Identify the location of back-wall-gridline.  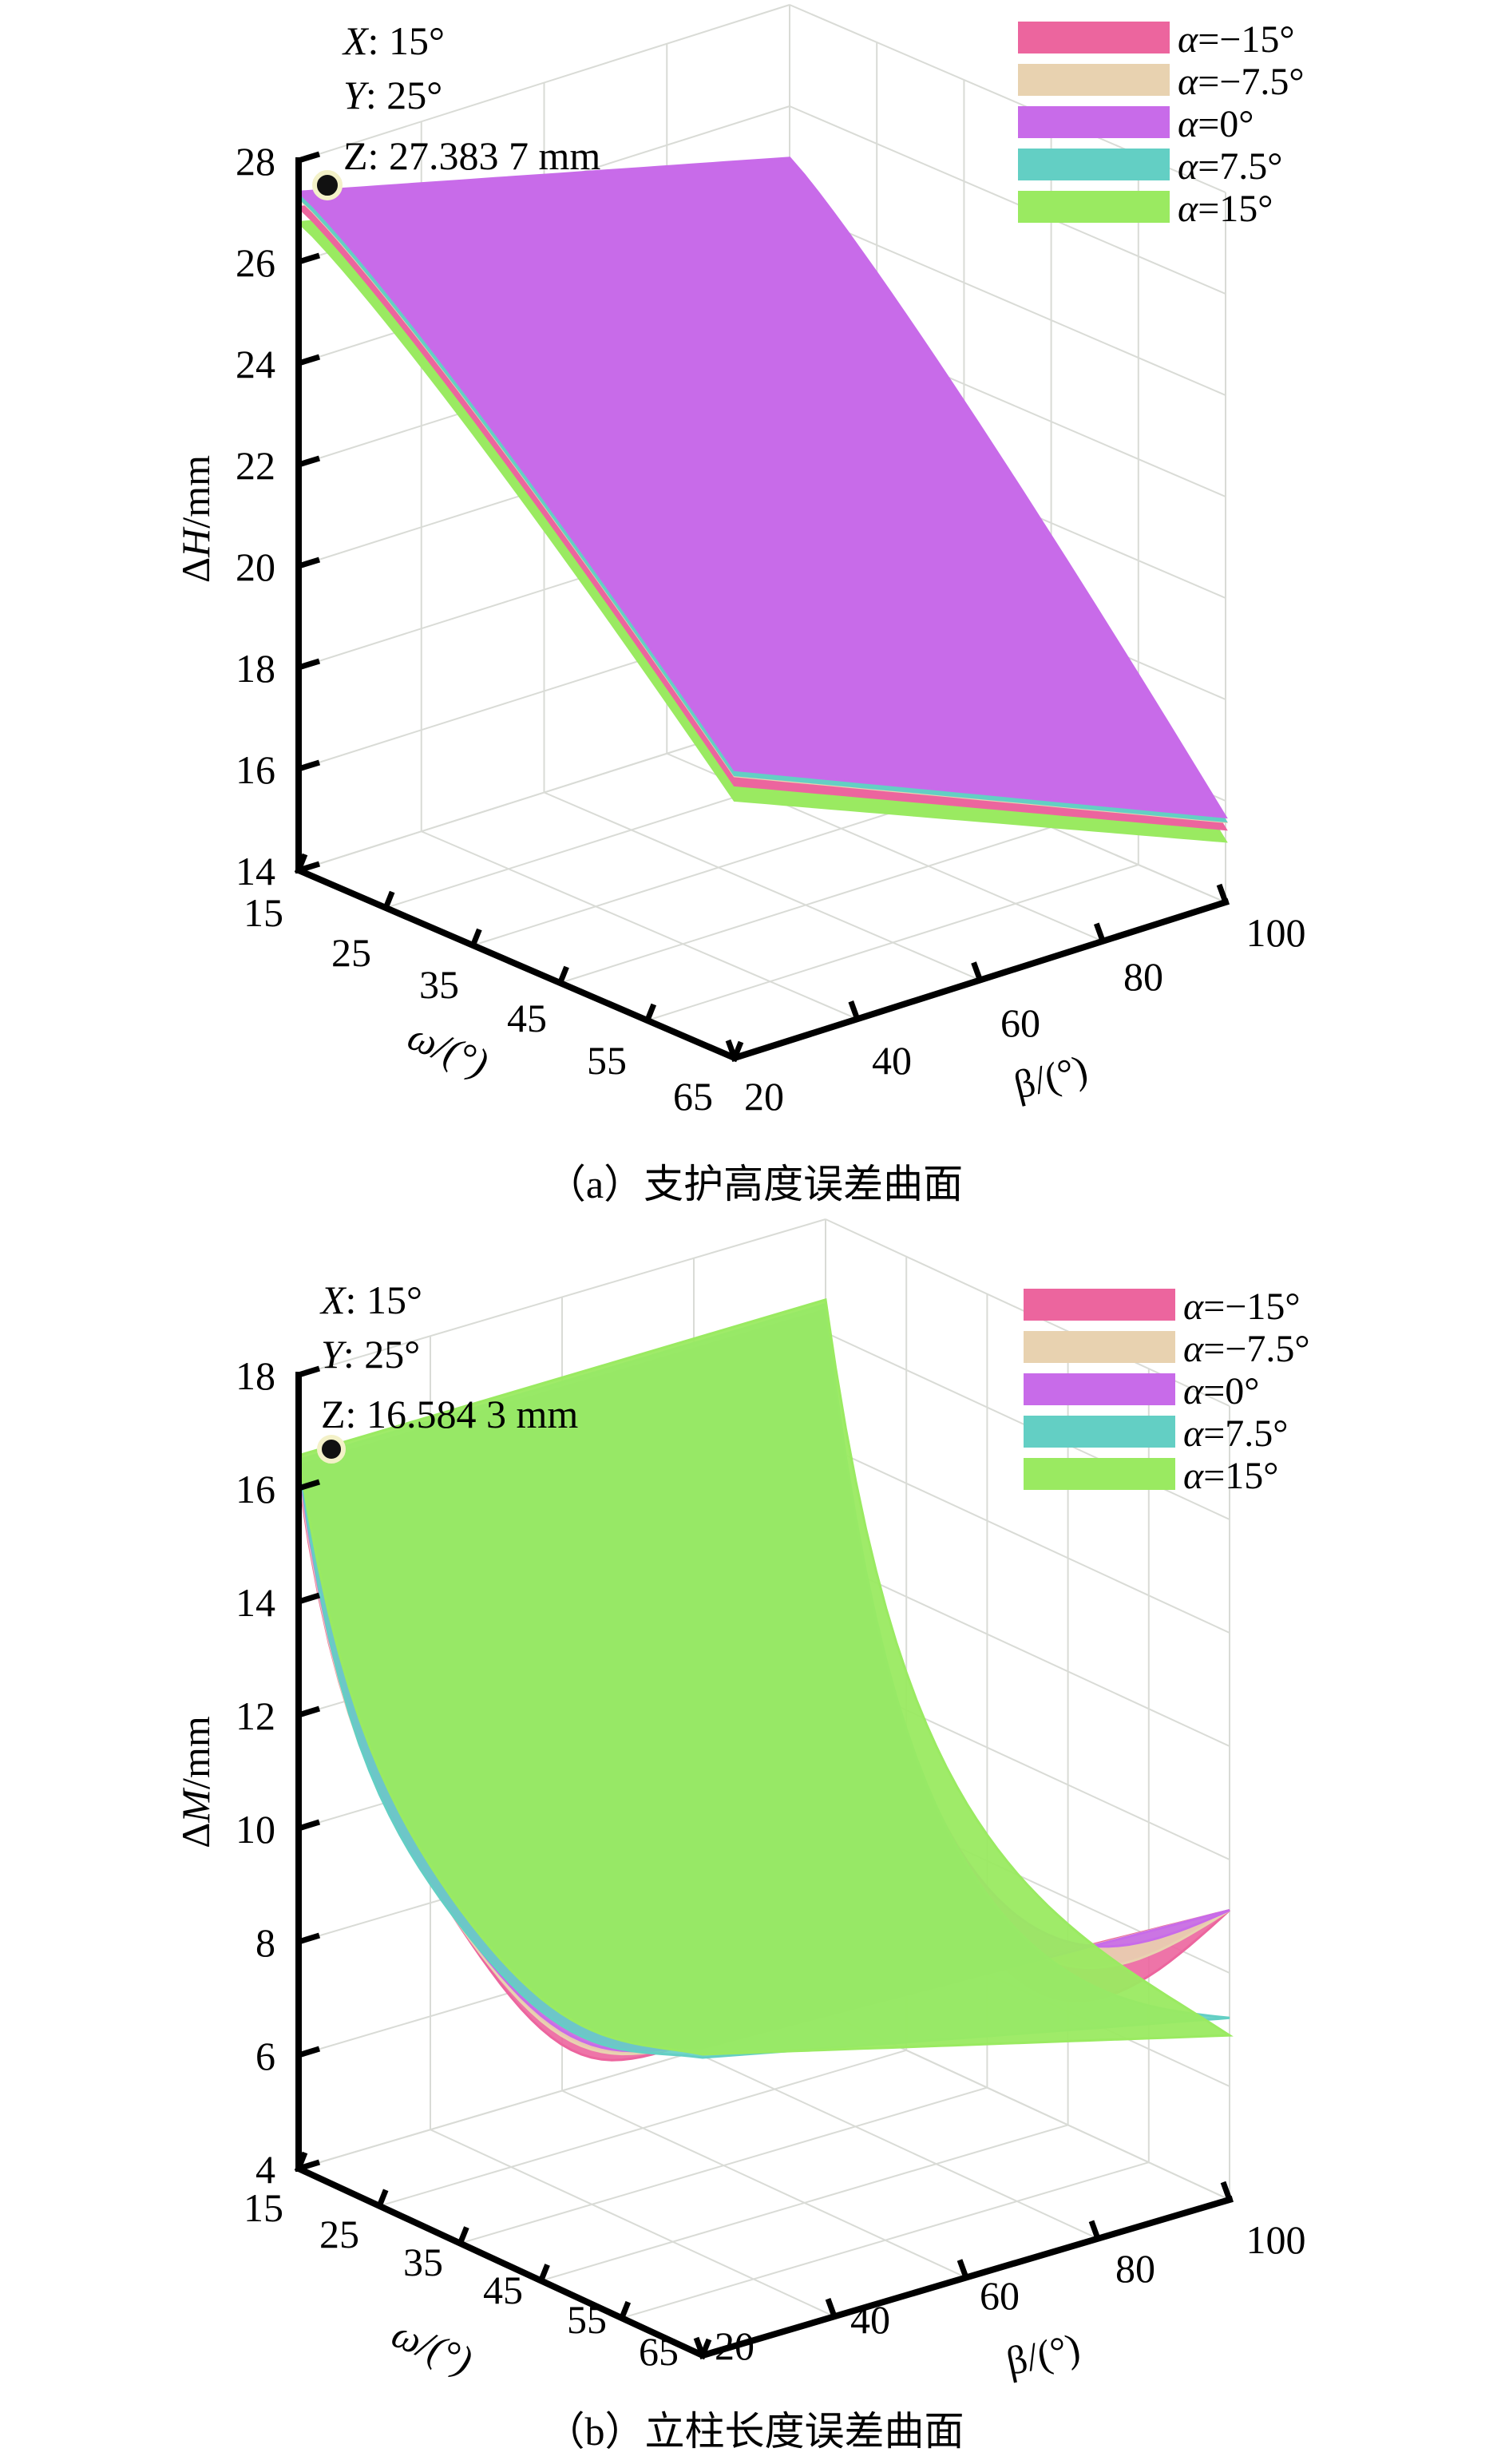
(544, 82).